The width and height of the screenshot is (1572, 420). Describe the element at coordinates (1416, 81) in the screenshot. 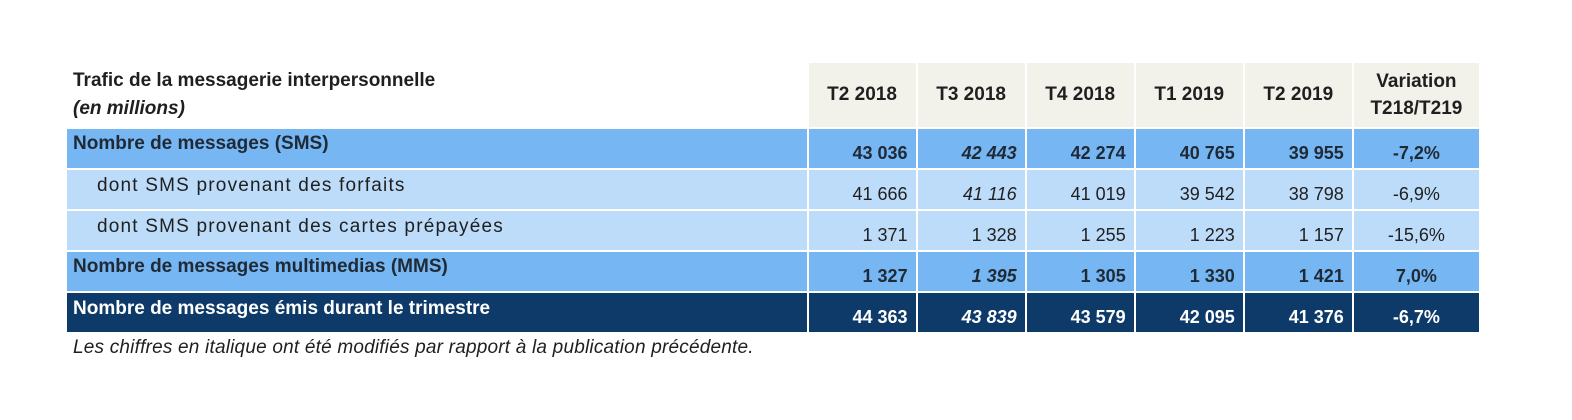

I see `variation-header-line1: Variation` at that location.